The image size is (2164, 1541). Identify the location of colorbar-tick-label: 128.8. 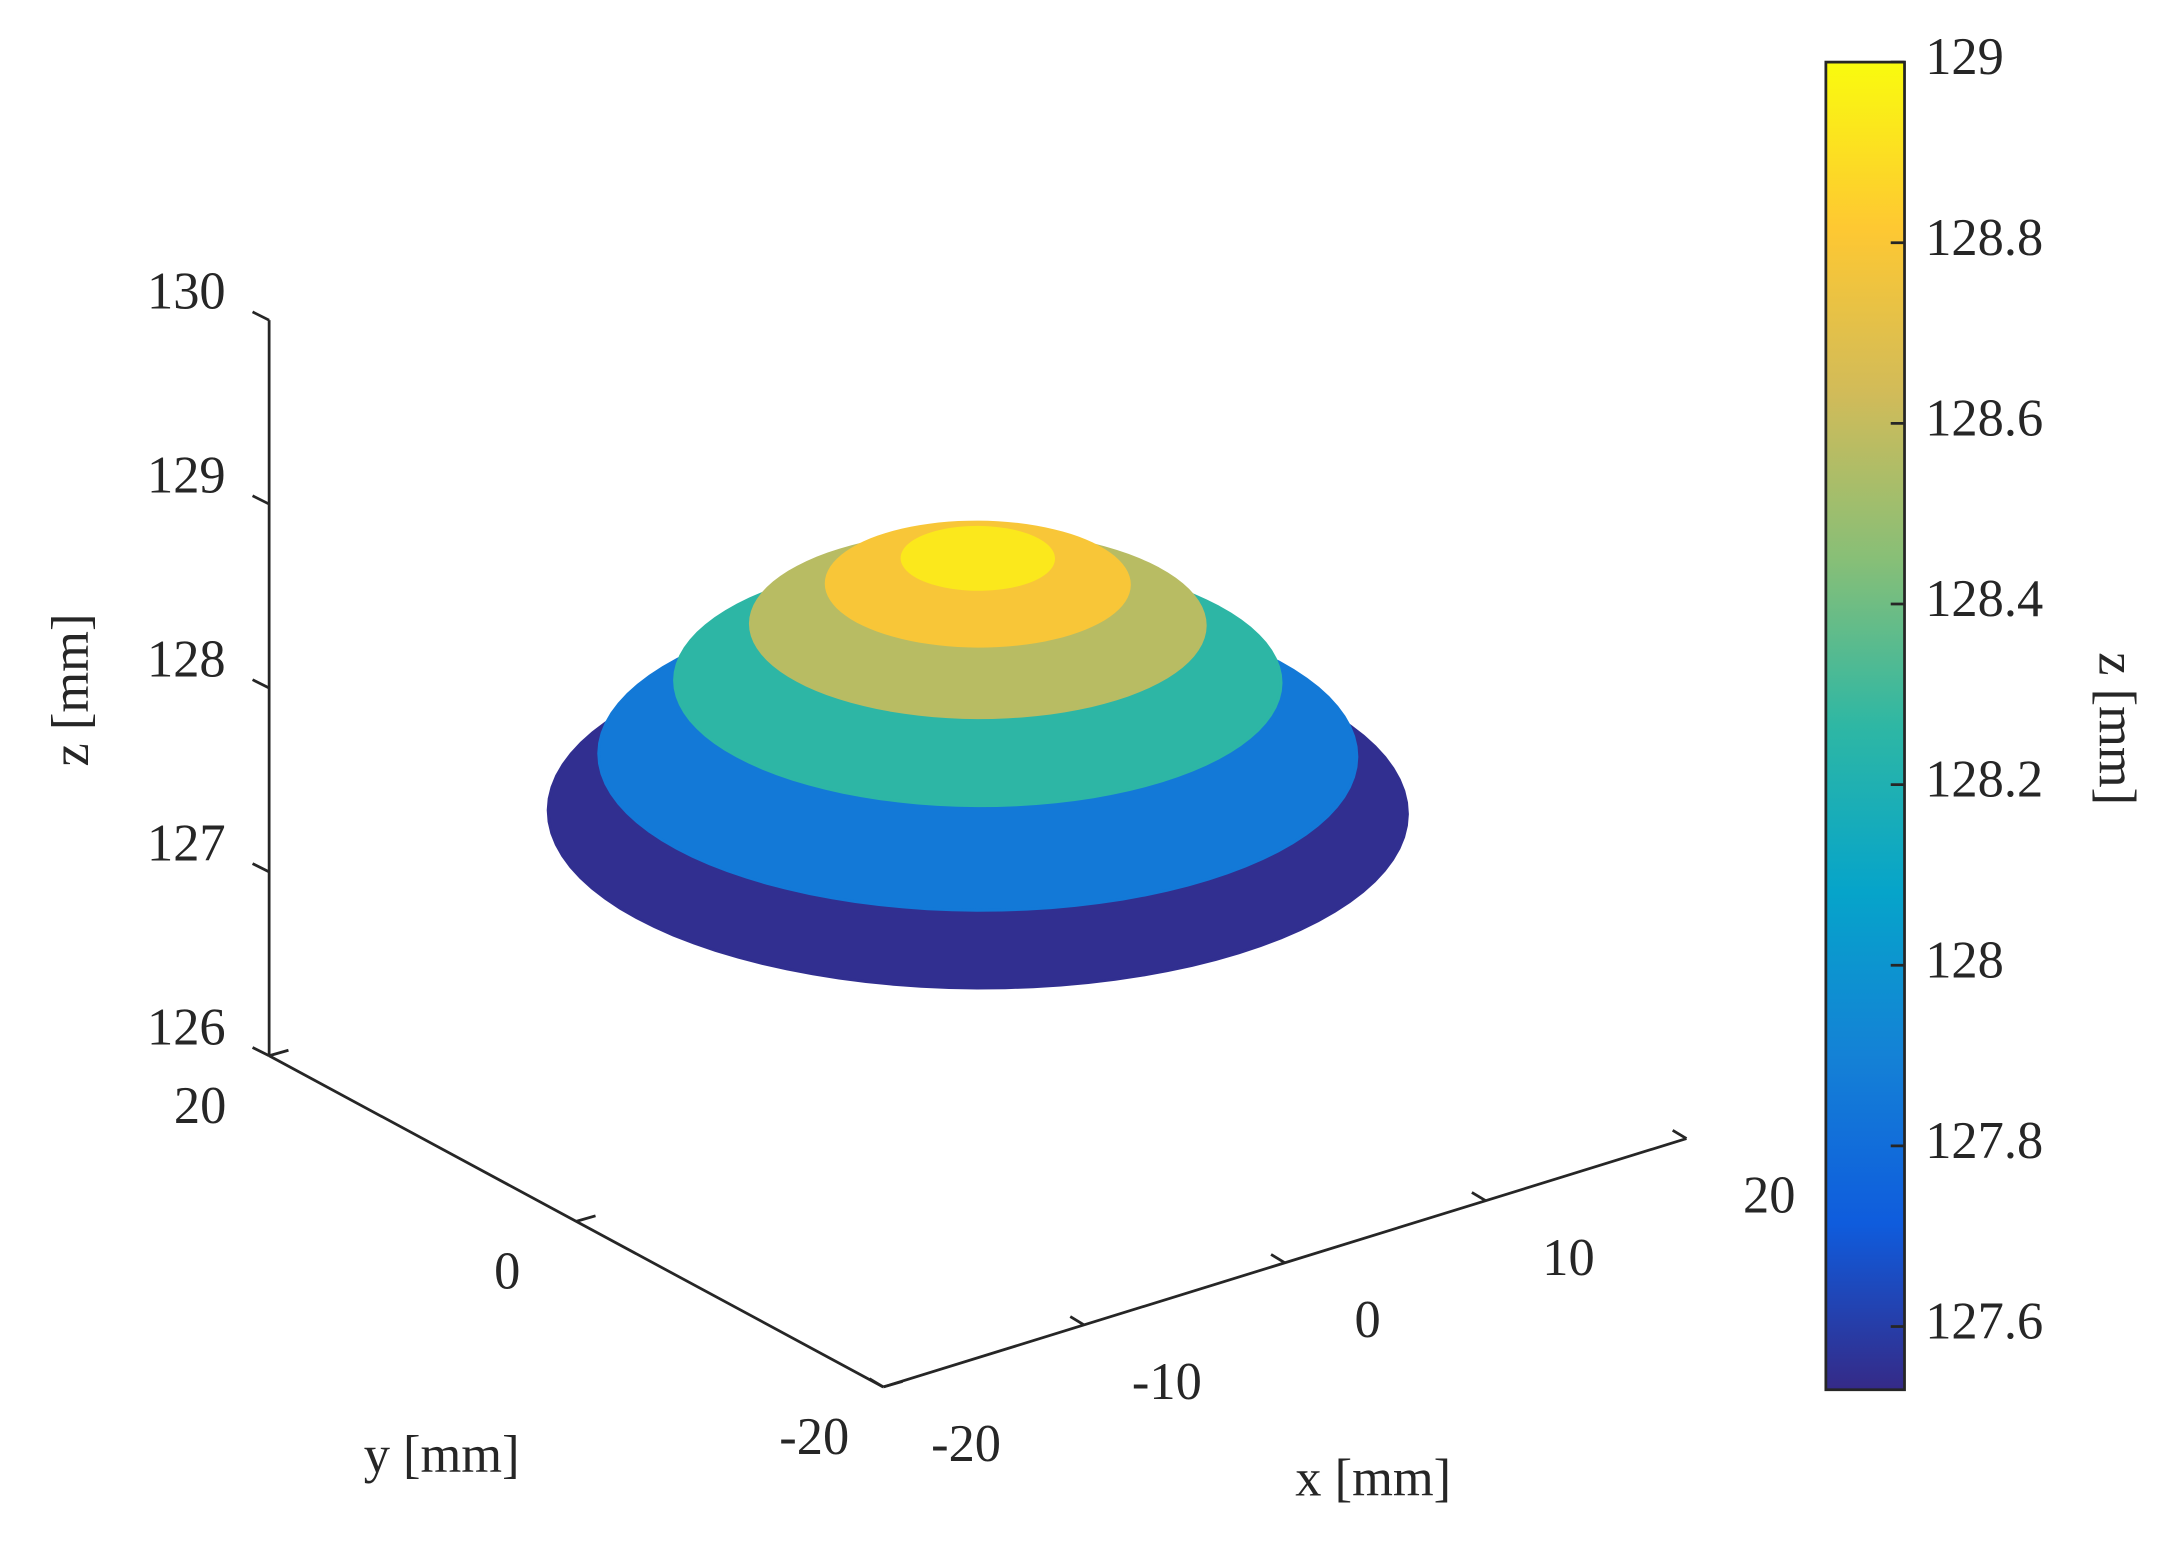
(1984, 238).